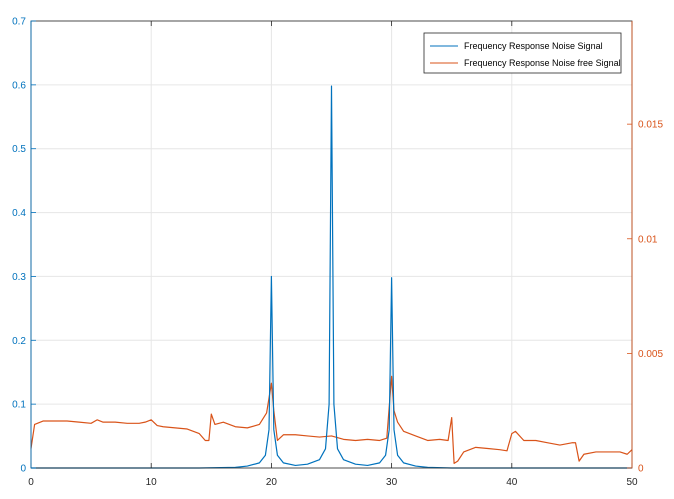 Image resolution: width=674 pixels, height=499 pixels. Describe the element at coordinates (31, 482) in the screenshot. I see `x-tick-label: 0` at that location.